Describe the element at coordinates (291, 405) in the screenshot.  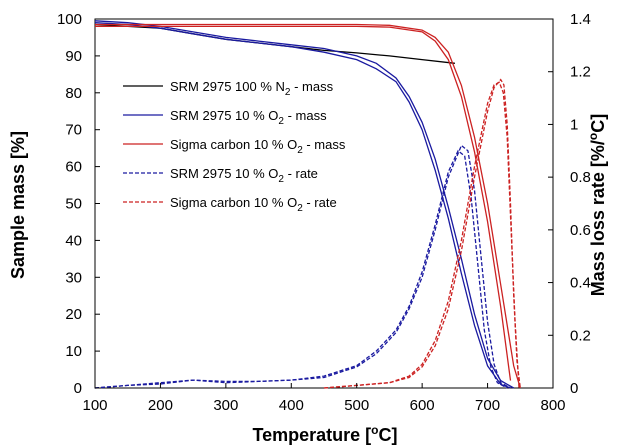
I see `x-tick-label: 400` at that location.